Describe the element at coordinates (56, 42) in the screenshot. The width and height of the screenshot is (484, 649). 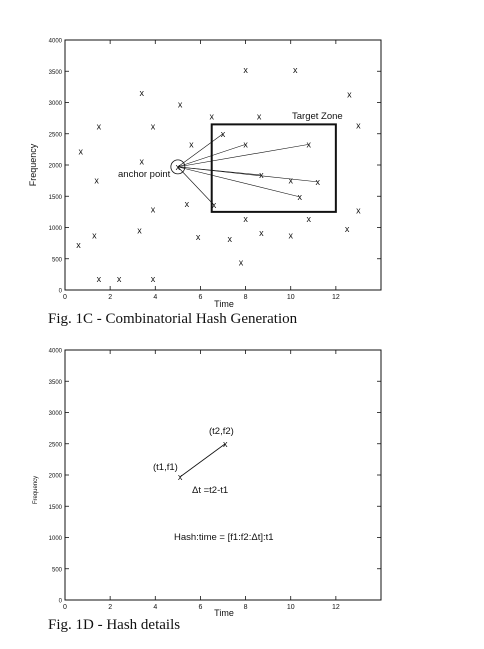
I see `fig1c-ytick-label: 4000` at that location.